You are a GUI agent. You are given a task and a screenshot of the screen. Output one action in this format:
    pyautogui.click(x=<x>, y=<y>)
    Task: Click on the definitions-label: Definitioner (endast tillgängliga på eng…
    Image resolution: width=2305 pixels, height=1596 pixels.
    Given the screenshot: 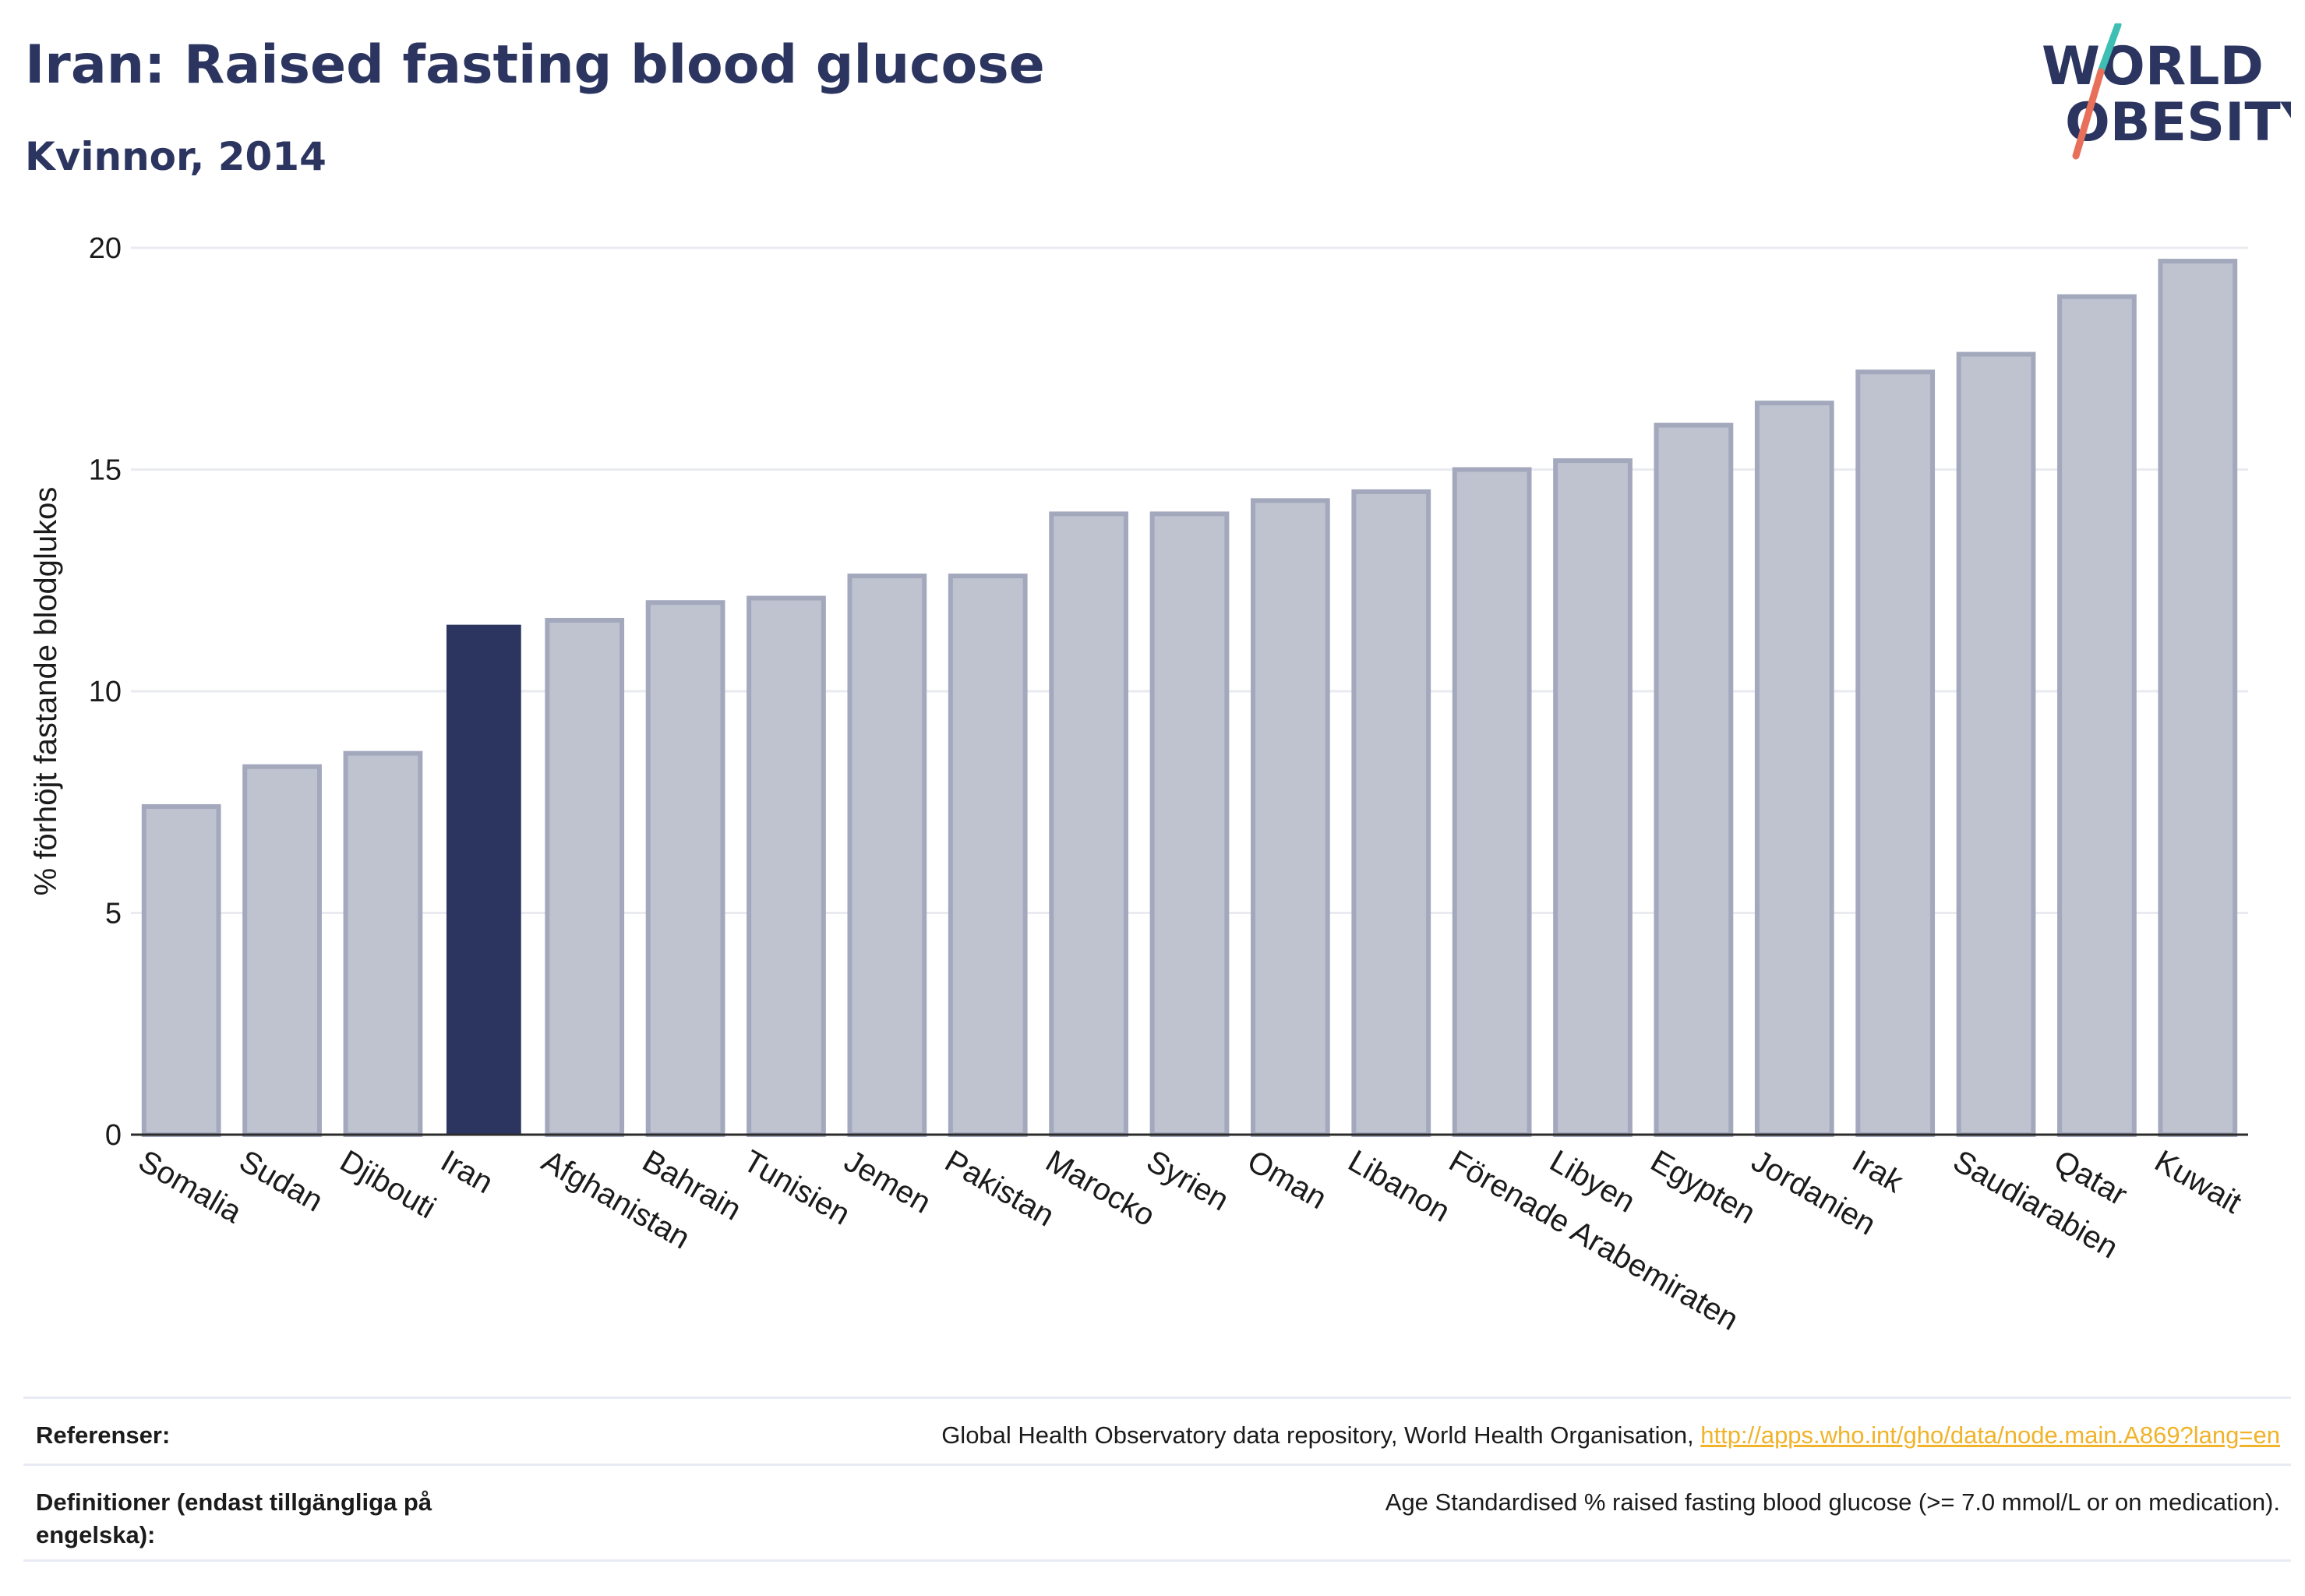 What is the action you would take?
    pyautogui.click(x=234, y=1518)
    